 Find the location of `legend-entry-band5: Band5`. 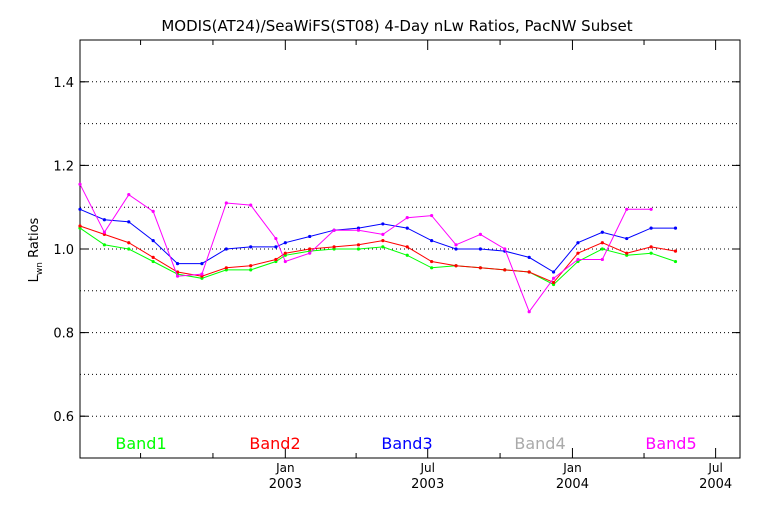

legend-entry-band5: Band5 is located at coordinates (670, 443).